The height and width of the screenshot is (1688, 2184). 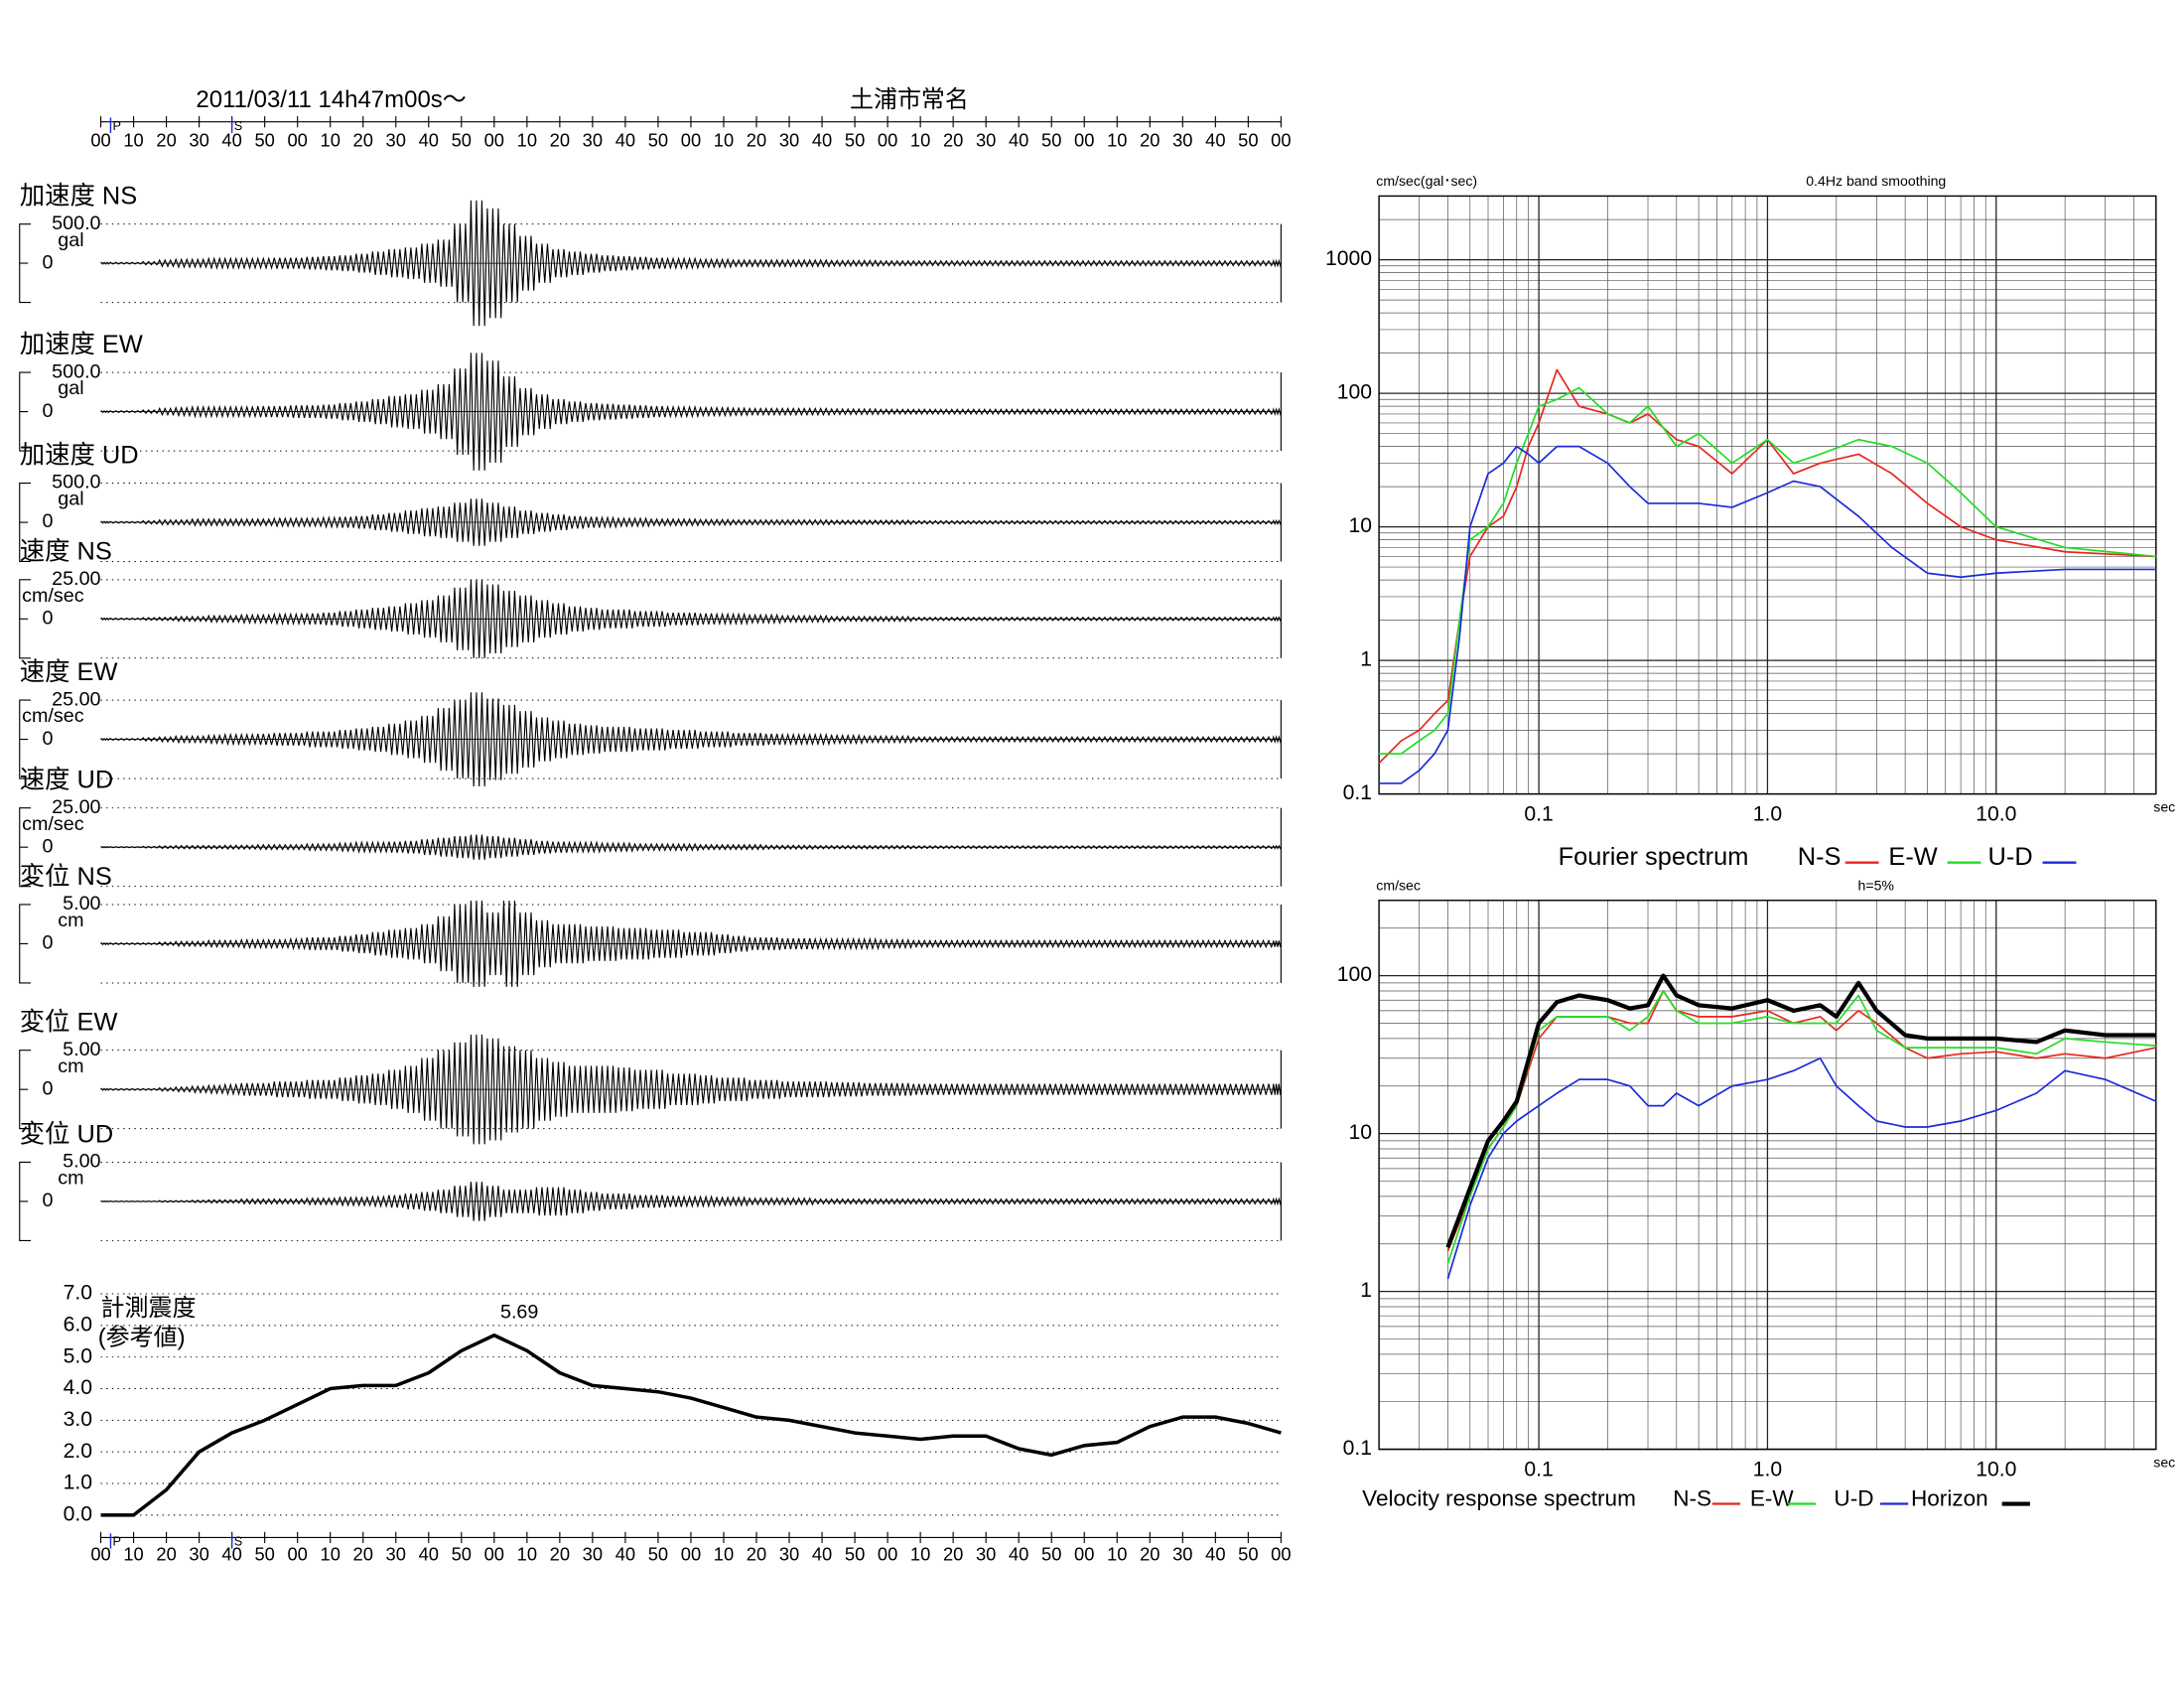 I want to click on trace-label: 変位 EW, so click(x=69, y=1023).